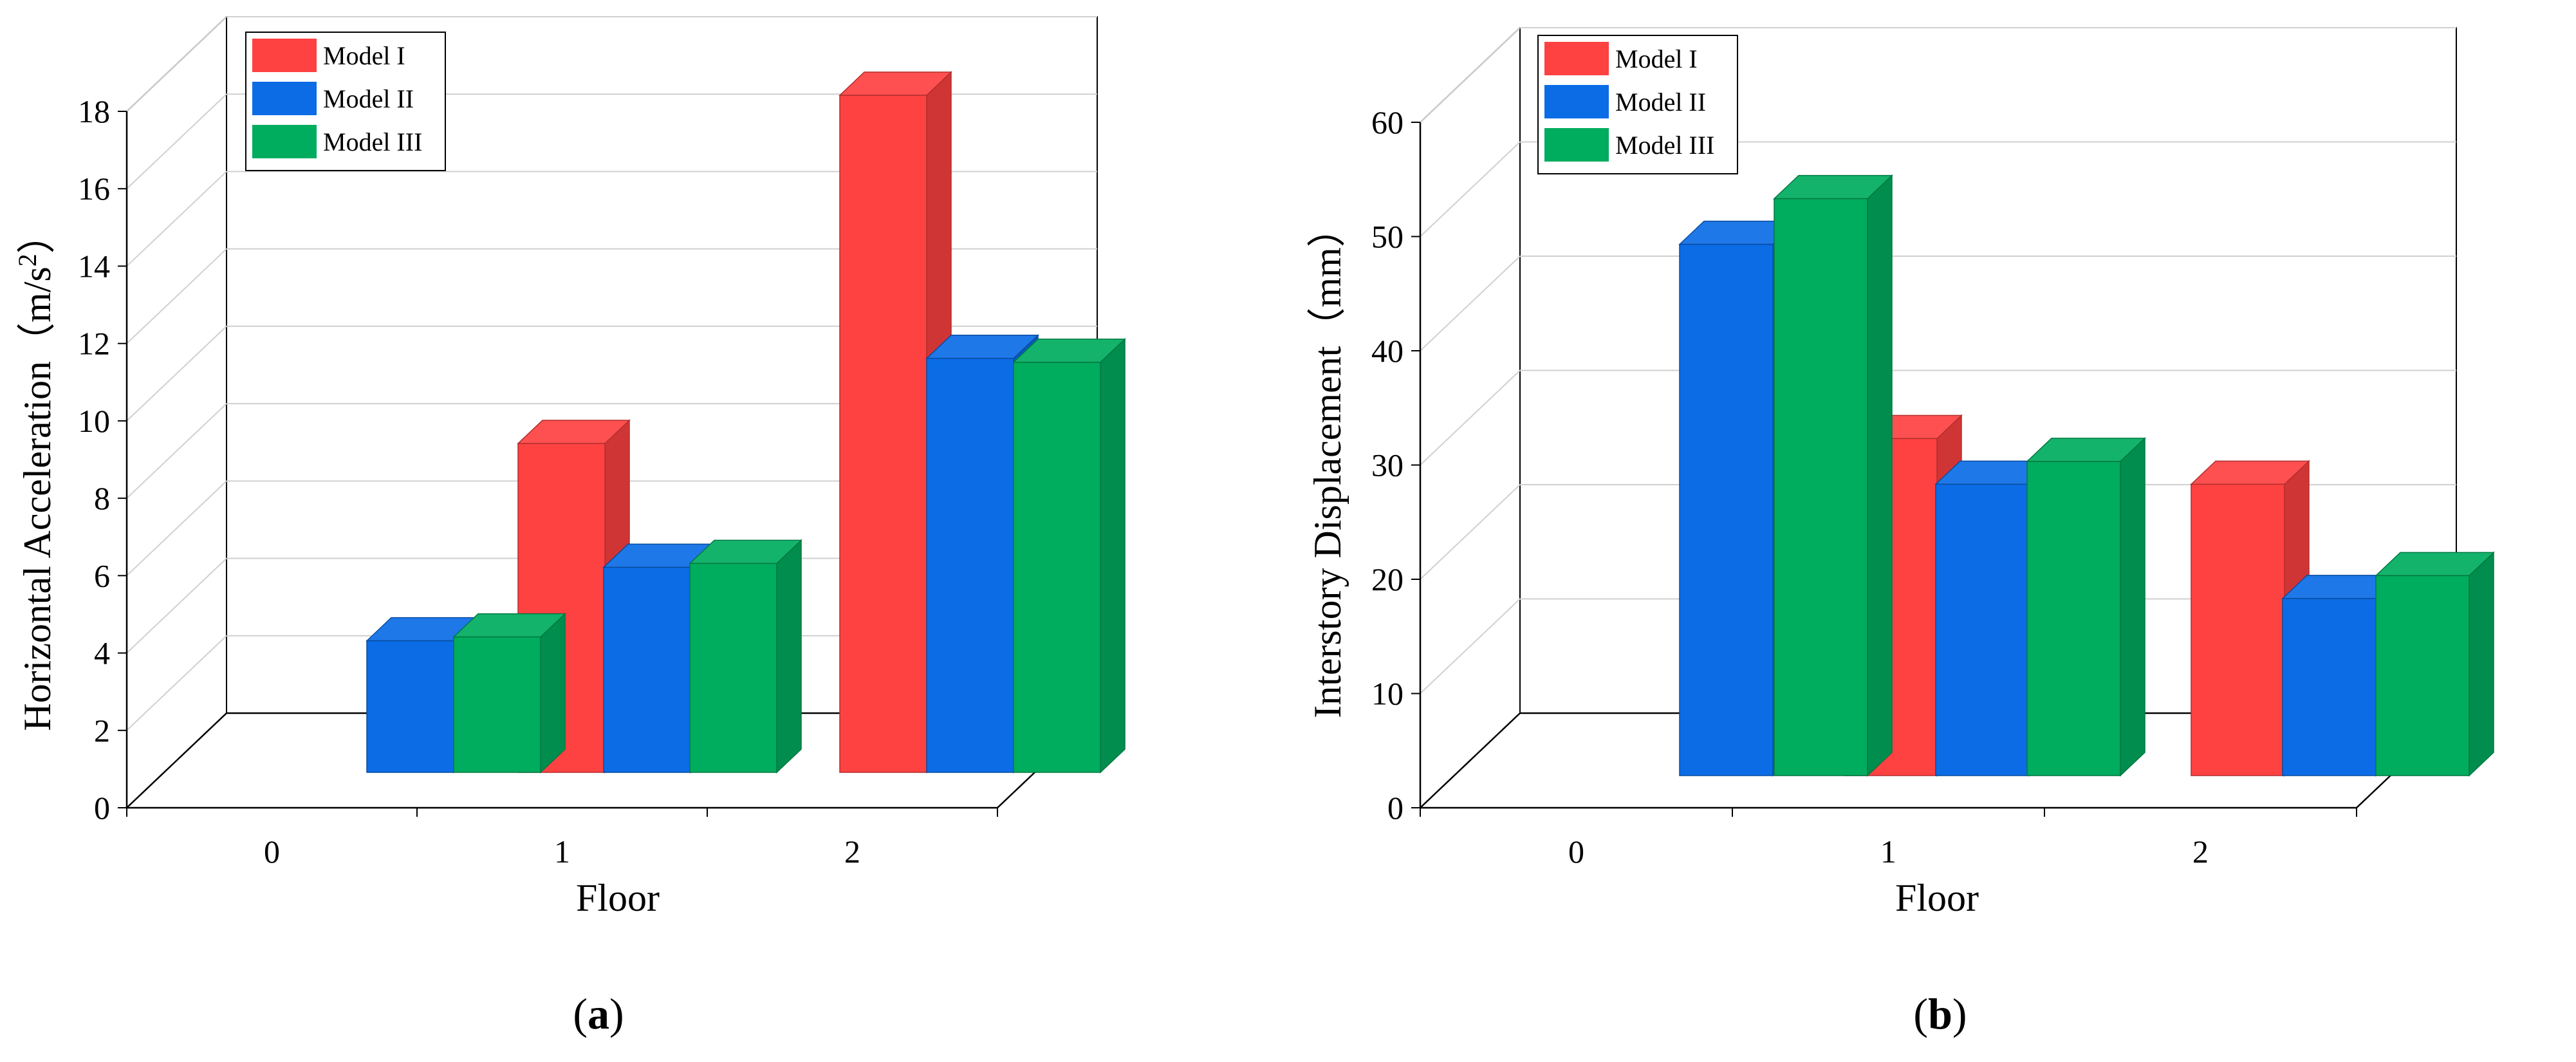  What do you see at coordinates (1940, 1014) in the screenshot?
I see `panel-caption: (b)` at bounding box center [1940, 1014].